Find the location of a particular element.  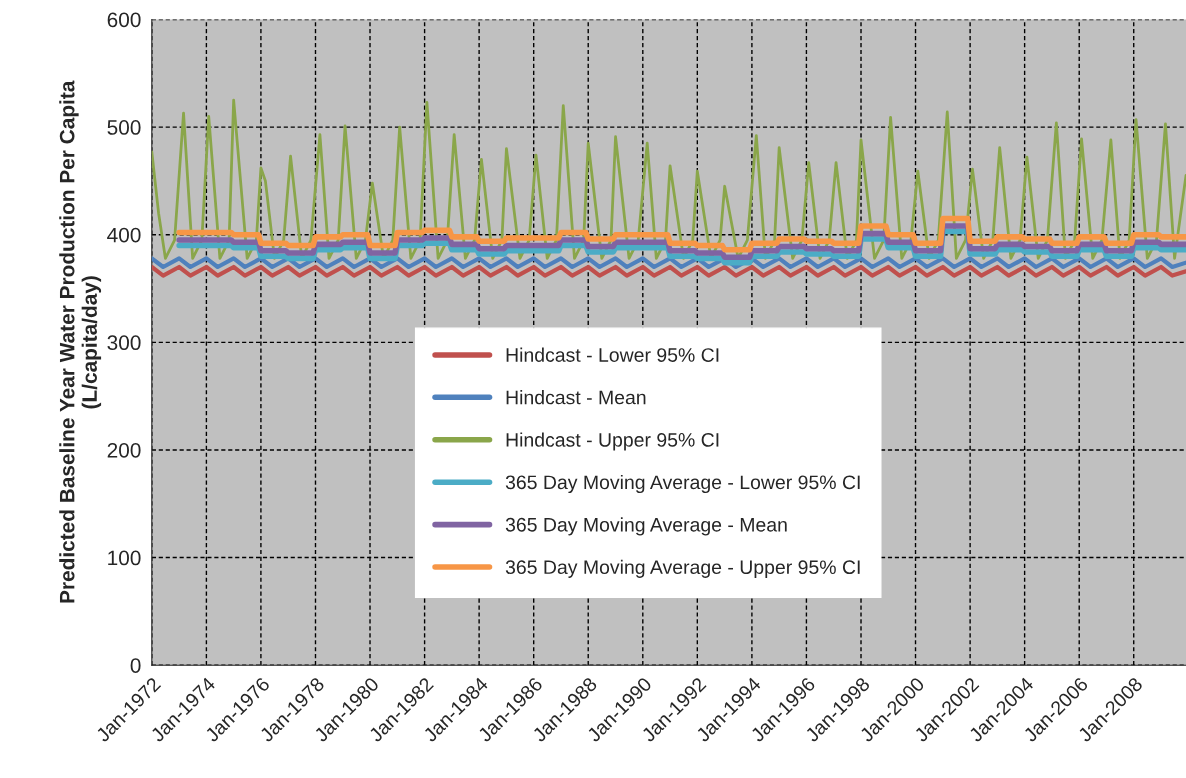

y-tick-label: 400 is located at coordinates (124, 235).